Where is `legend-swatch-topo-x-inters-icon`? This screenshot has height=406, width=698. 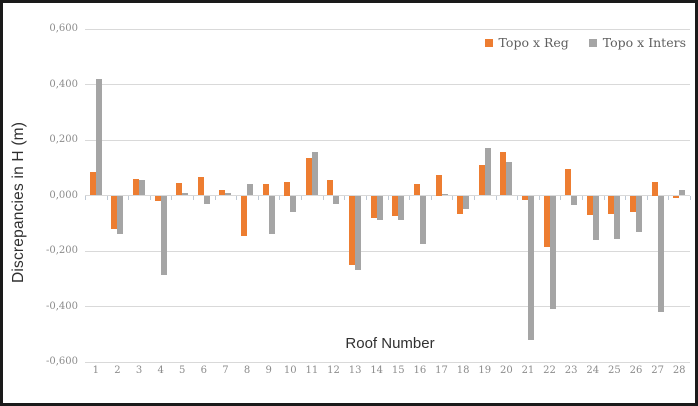 legend-swatch-topo-x-inters-icon is located at coordinates (592, 42).